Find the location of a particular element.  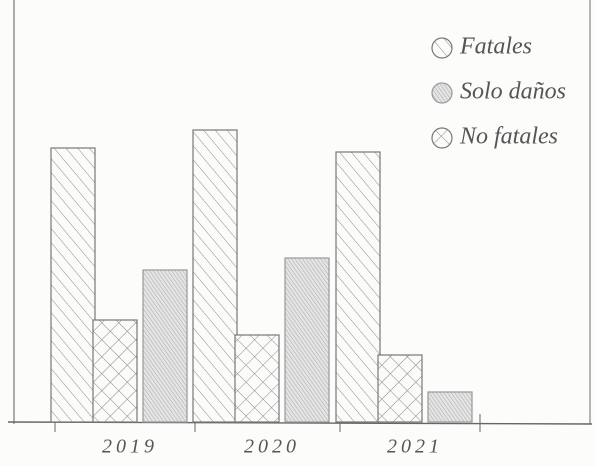

x-tick-label: 2019 is located at coordinates (130, 447).